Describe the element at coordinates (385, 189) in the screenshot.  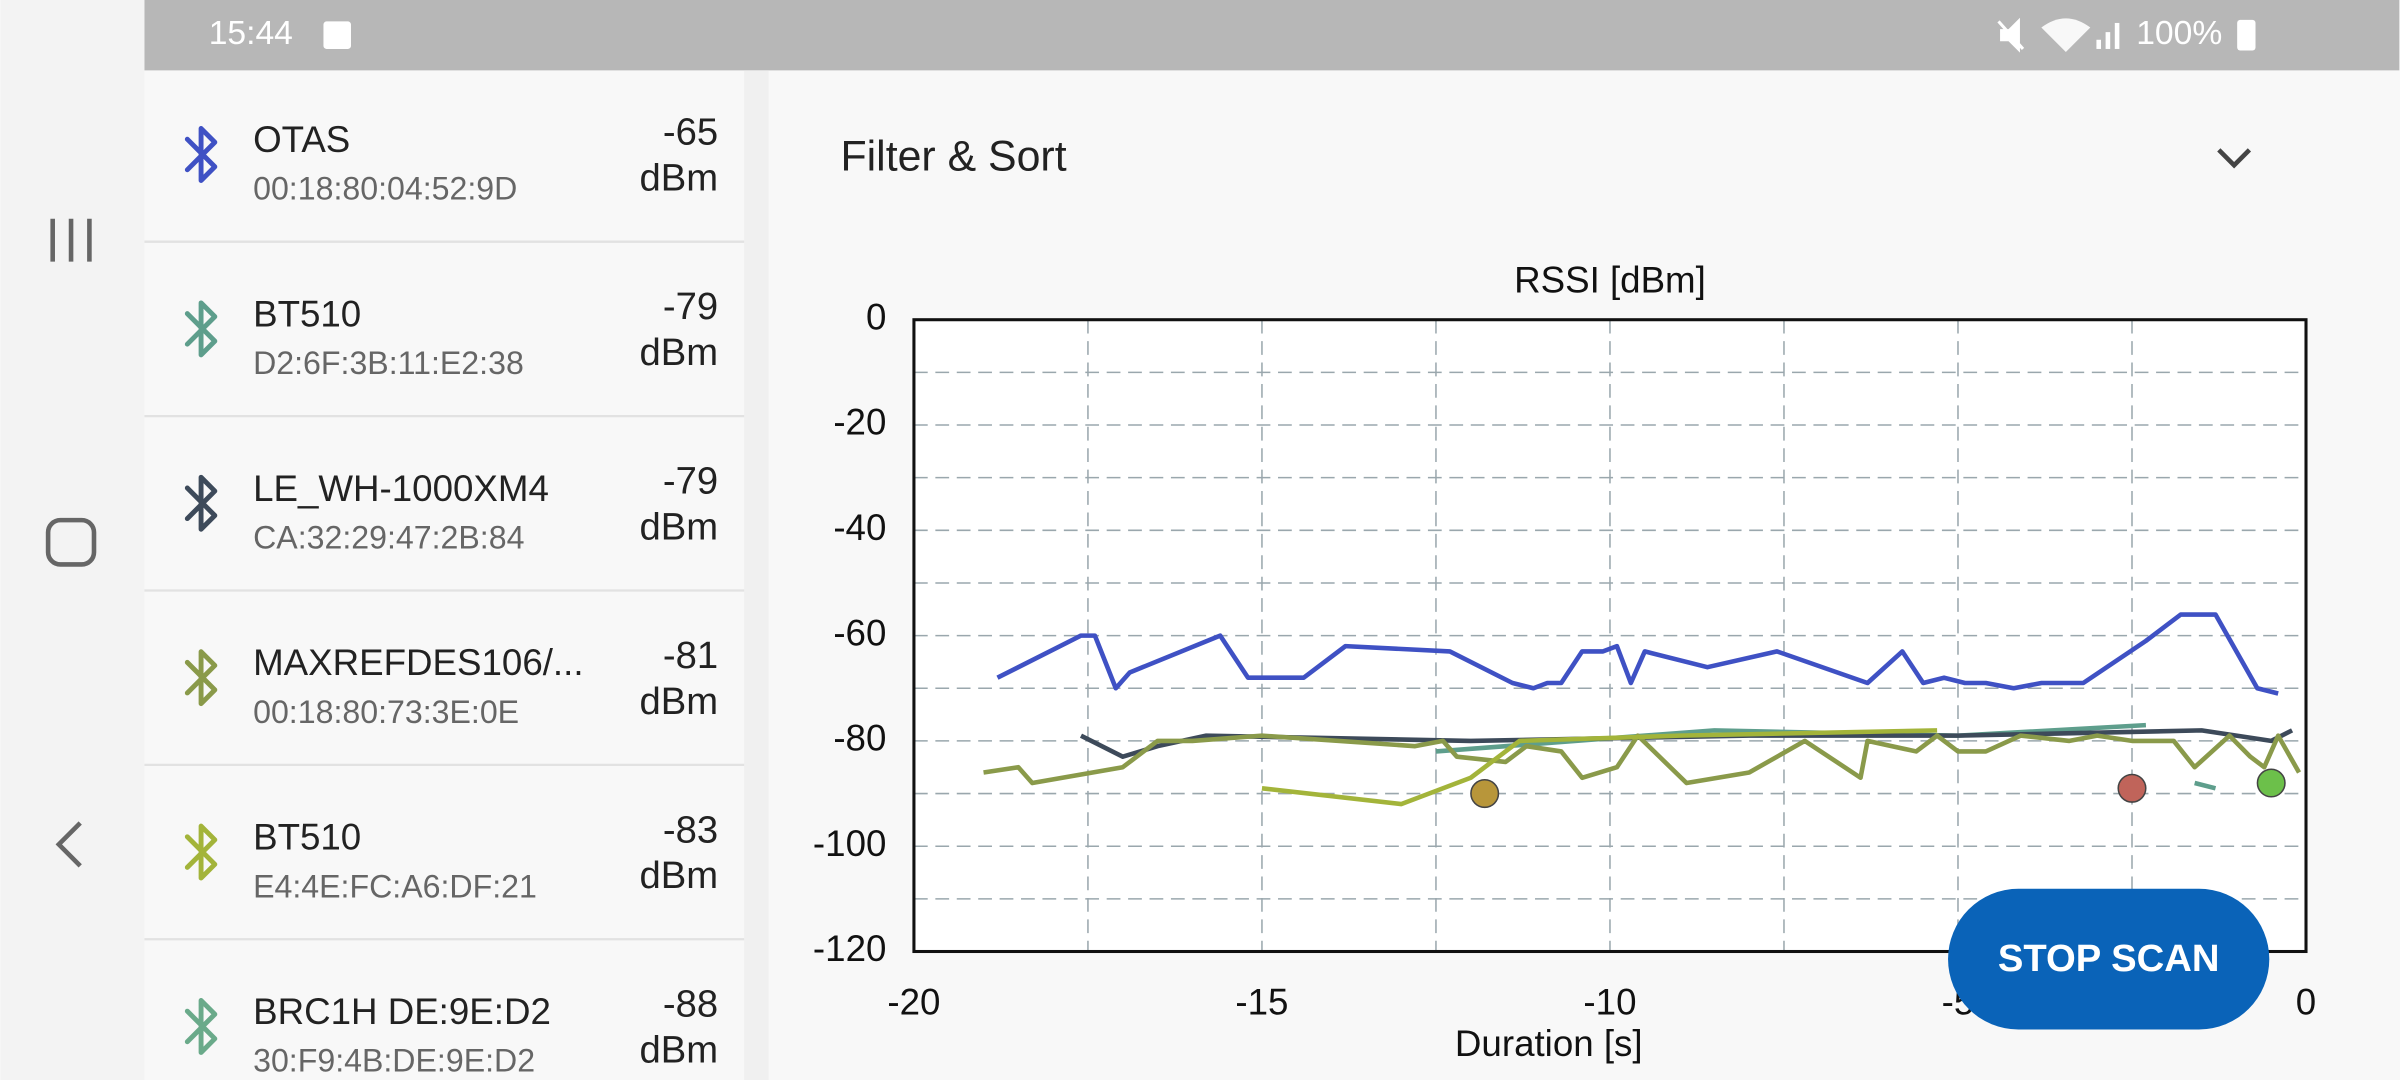
I see `device-address: 00:18:80:04:52:9D` at that location.